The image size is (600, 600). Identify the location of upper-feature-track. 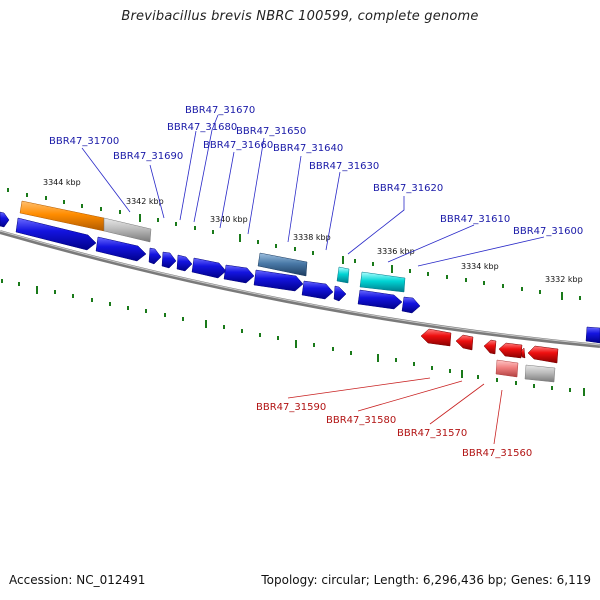
(212, 246).